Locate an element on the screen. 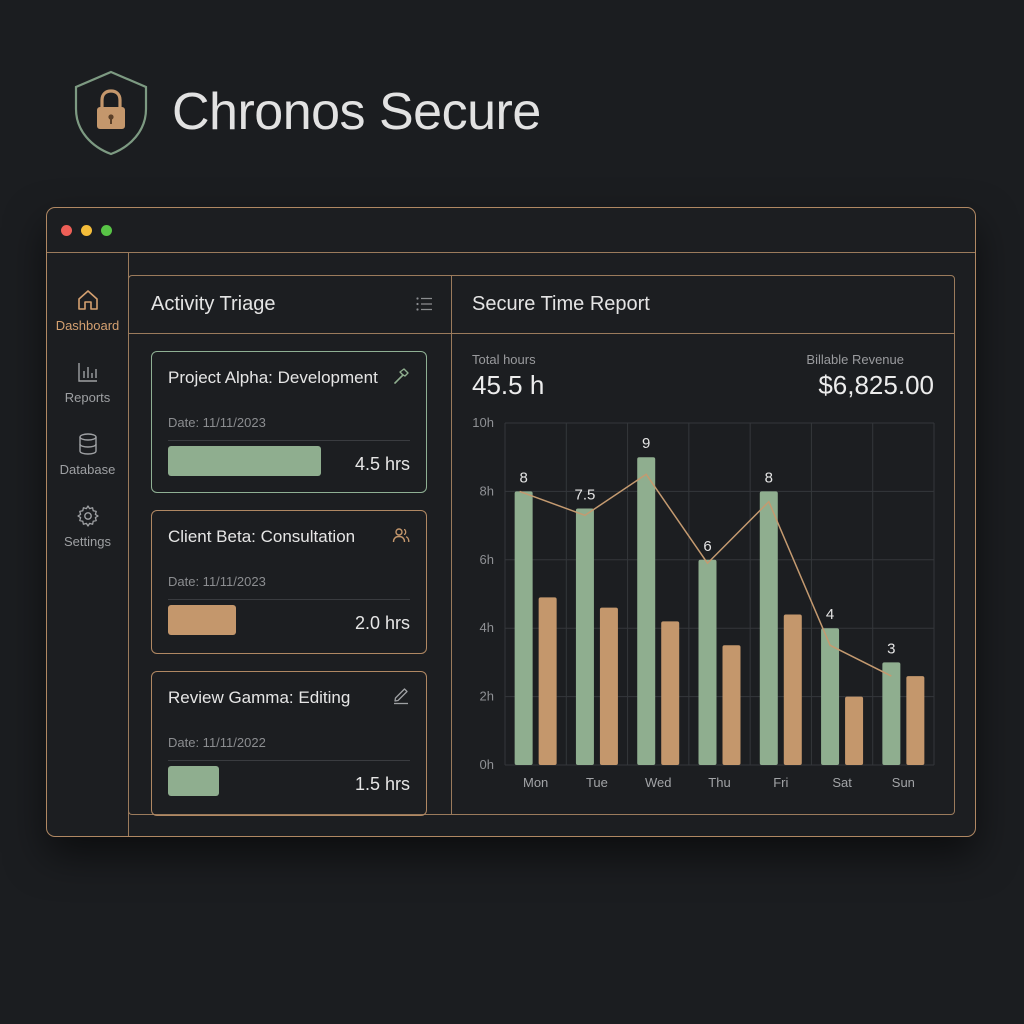 The width and height of the screenshot is (1024, 1024). sidebar-item-label: Database is located at coordinates (87, 469).